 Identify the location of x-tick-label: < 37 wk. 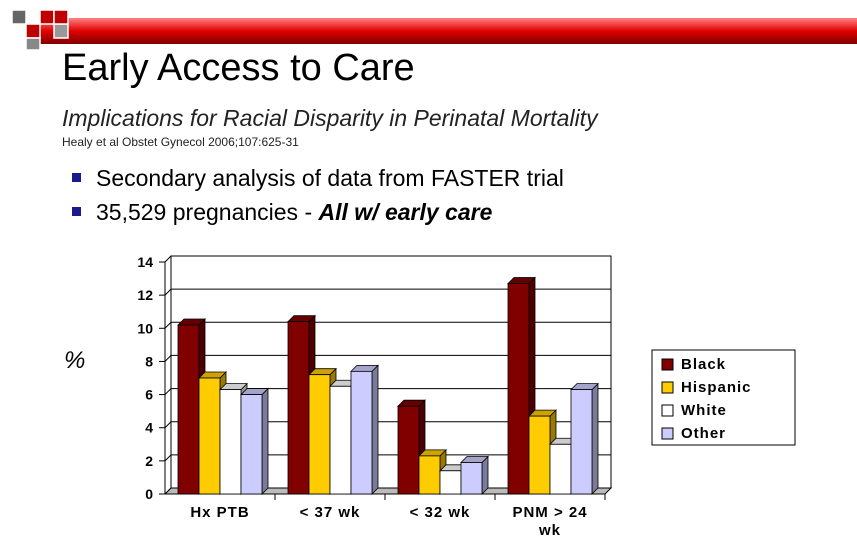
(330, 512).